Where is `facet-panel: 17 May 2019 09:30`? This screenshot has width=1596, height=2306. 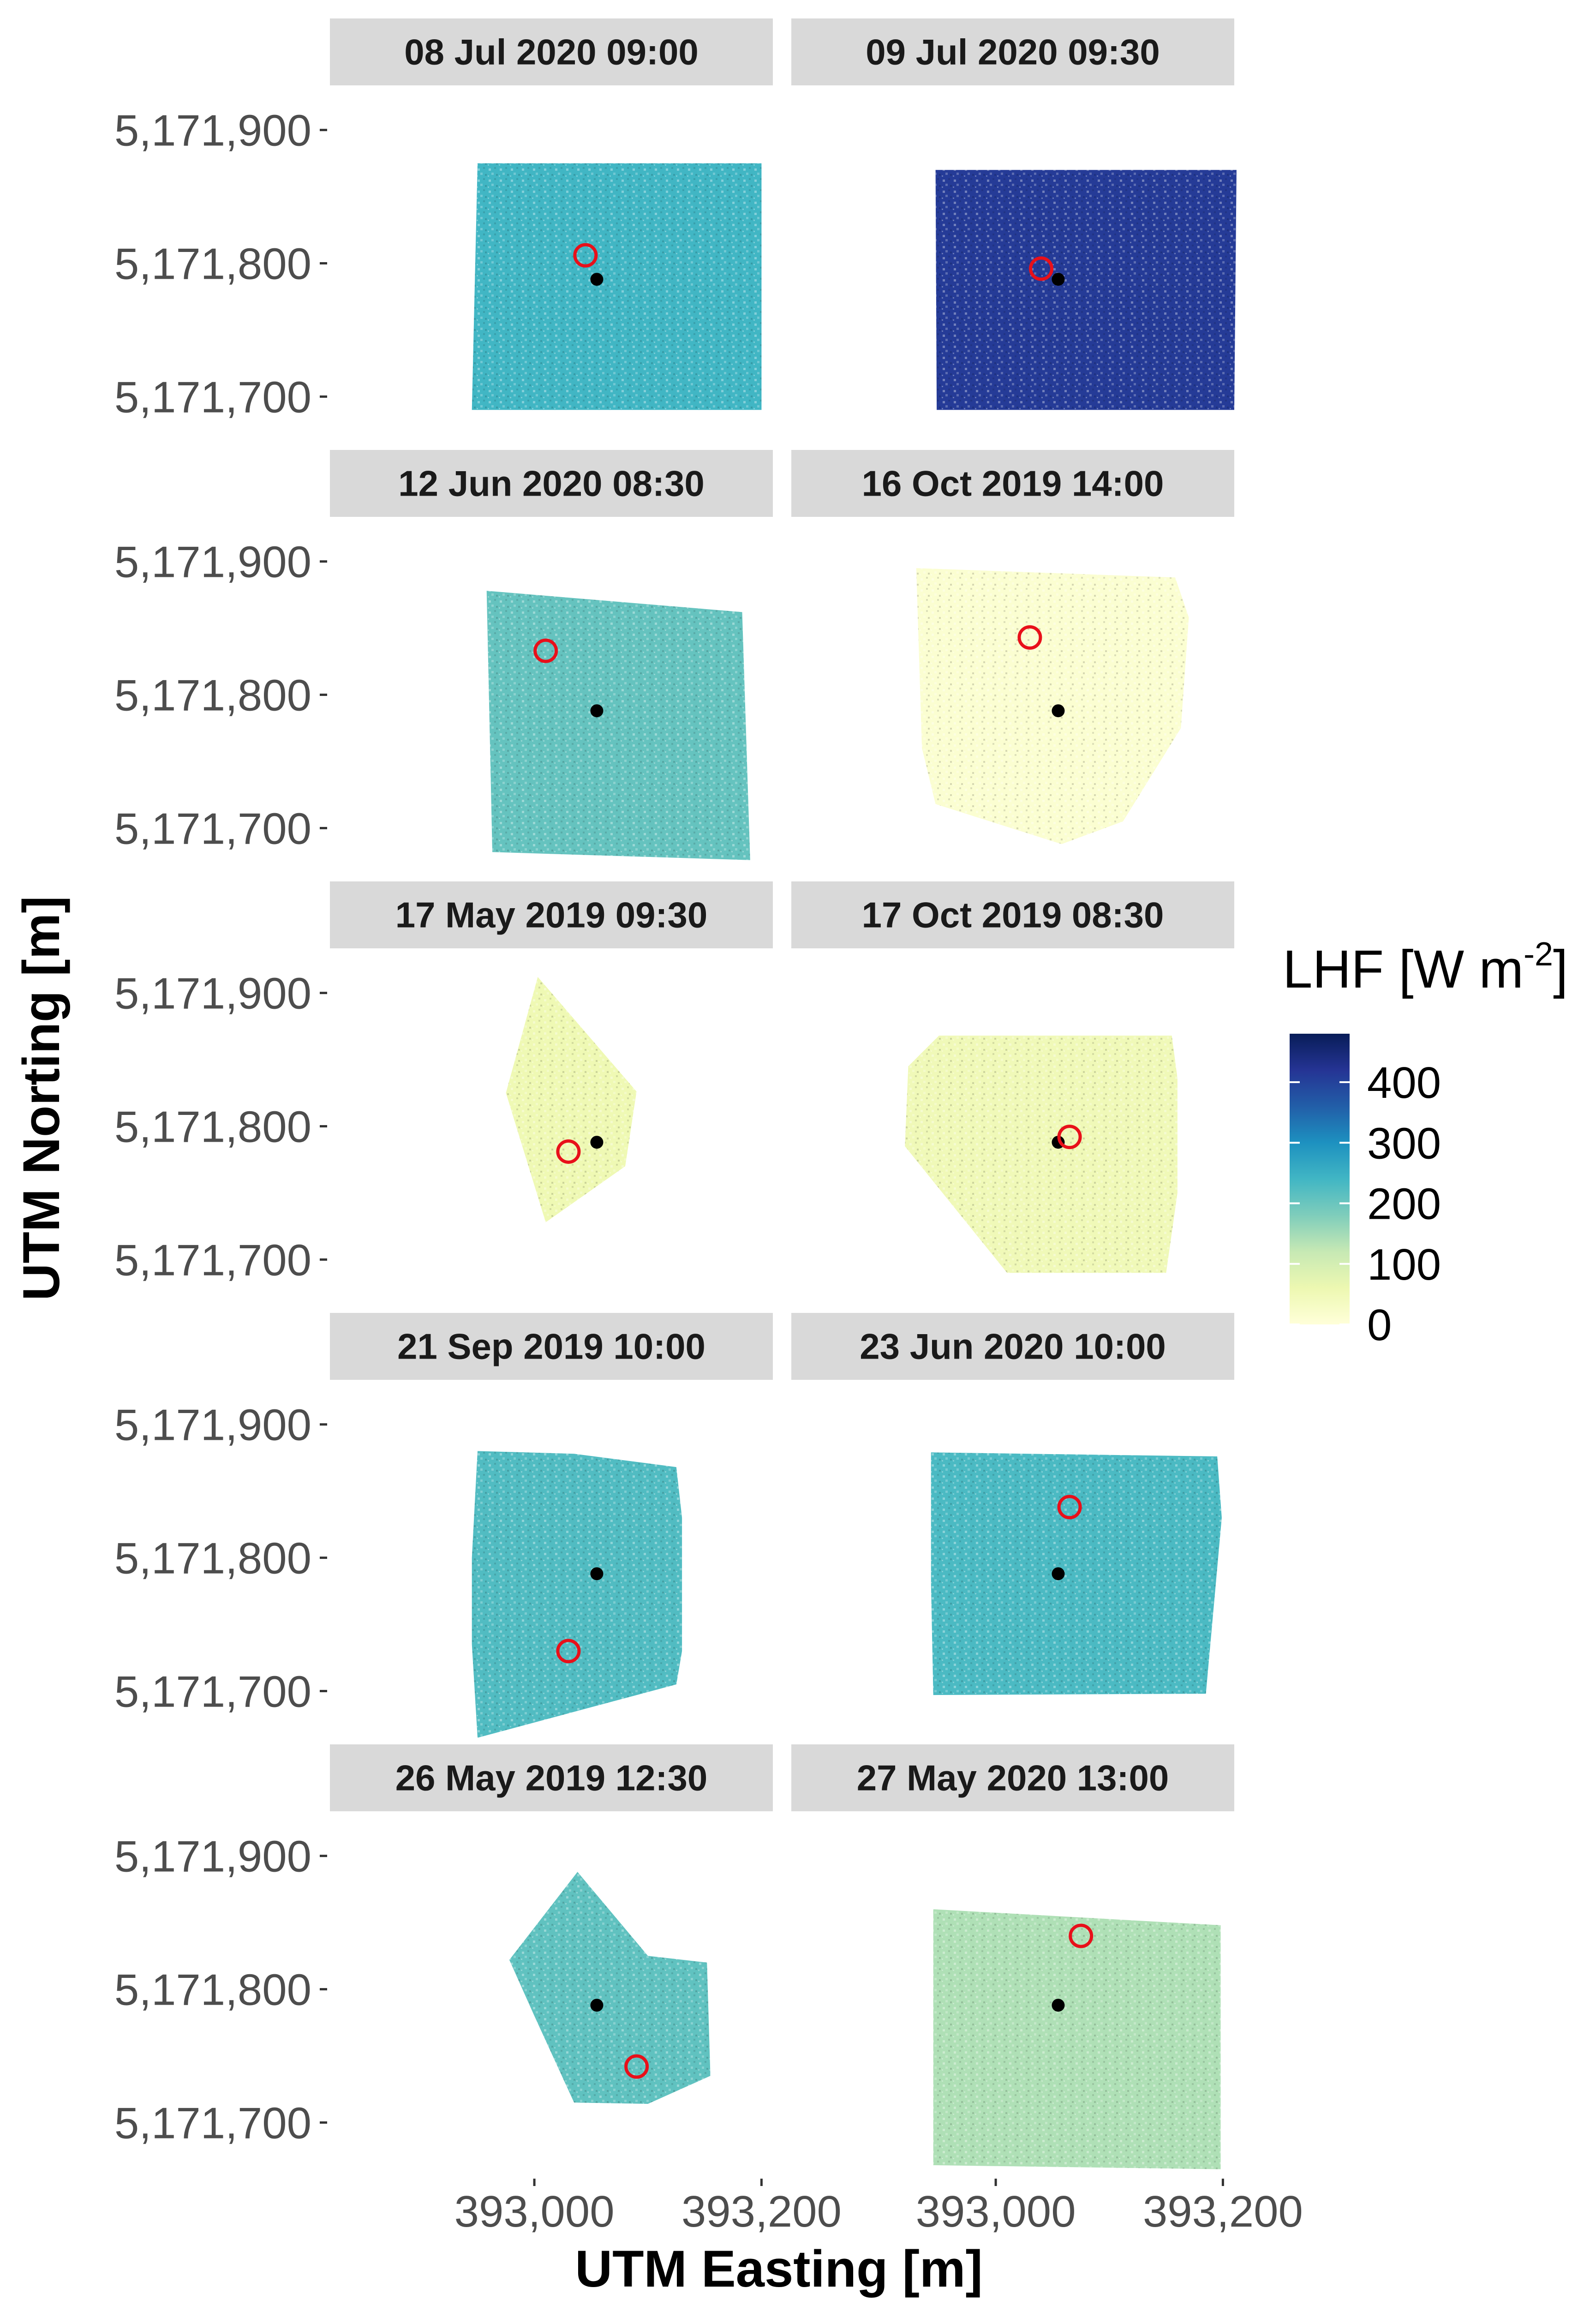
facet-panel: 17 May 2019 09:30 is located at coordinates (551, 1052).